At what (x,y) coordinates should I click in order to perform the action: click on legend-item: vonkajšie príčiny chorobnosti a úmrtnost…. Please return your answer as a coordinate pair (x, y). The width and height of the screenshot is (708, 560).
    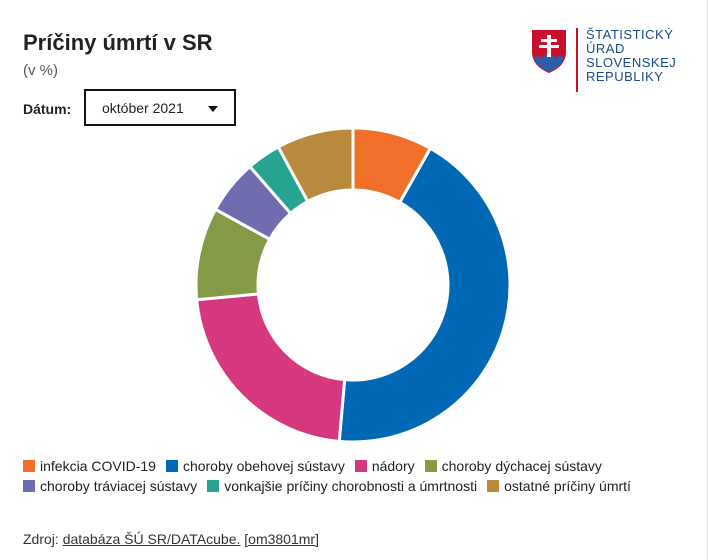
    Looking at the image, I should click on (342, 486).